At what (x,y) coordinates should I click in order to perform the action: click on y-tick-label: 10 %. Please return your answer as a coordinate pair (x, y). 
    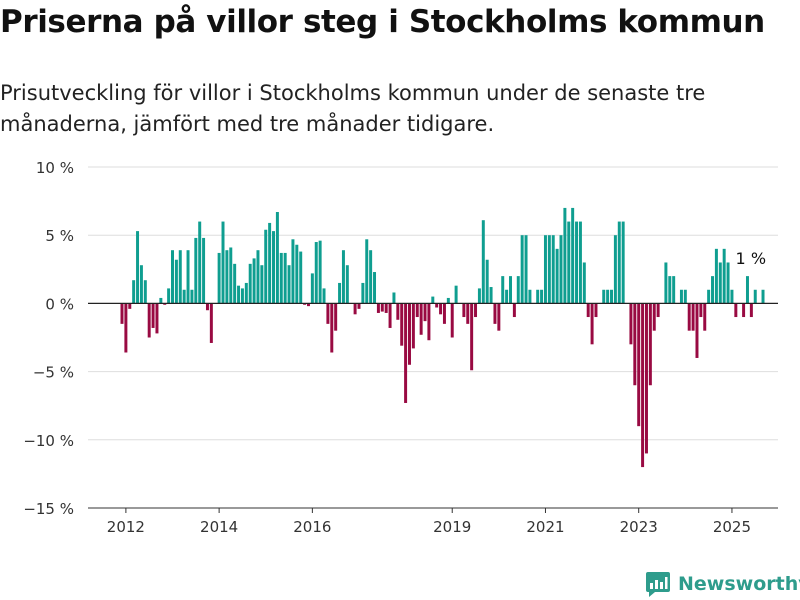
    Looking at the image, I should click on (55, 168).